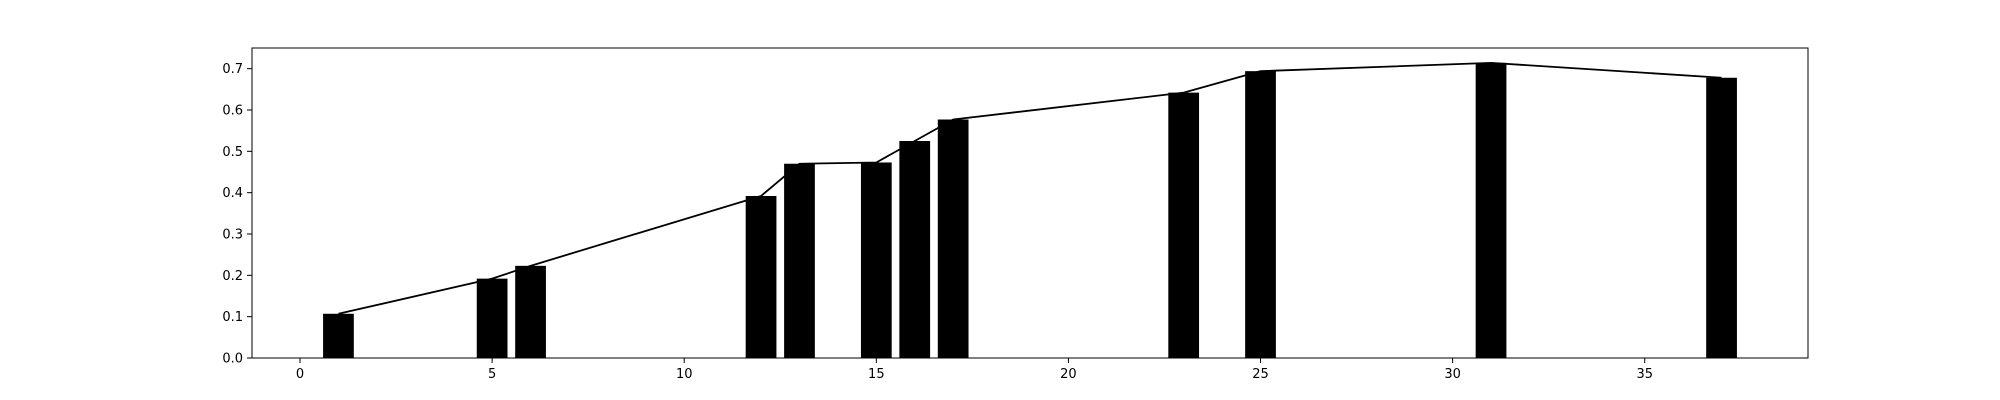  What do you see at coordinates (232, 317) in the screenshot?
I see `y-tick-label: 0.1` at bounding box center [232, 317].